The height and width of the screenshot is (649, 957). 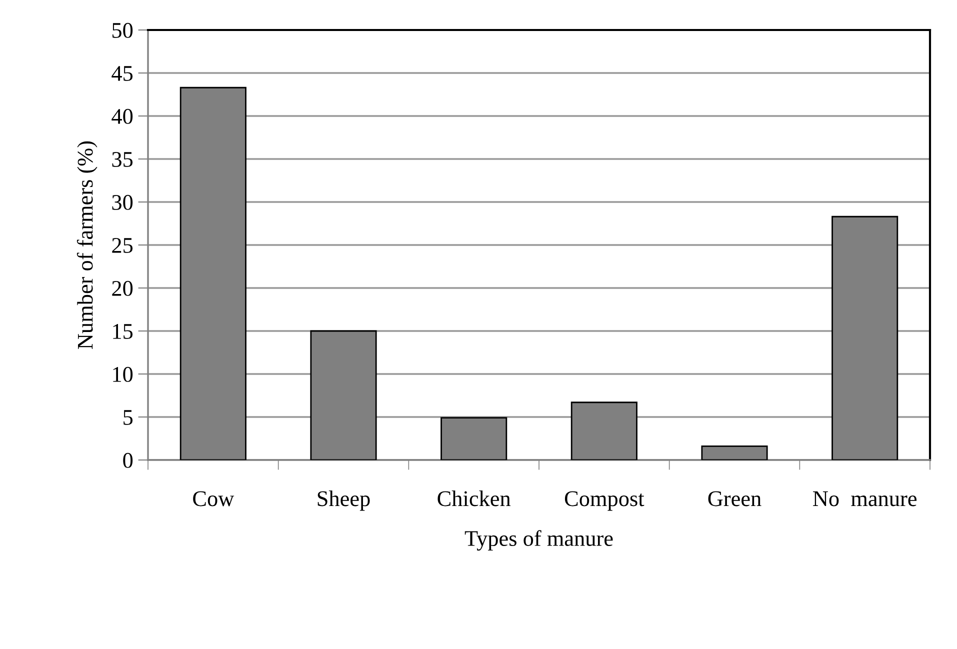 What do you see at coordinates (128, 460) in the screenshot?
I see `y-tick-label: 0` at bounding box center [128, 460].